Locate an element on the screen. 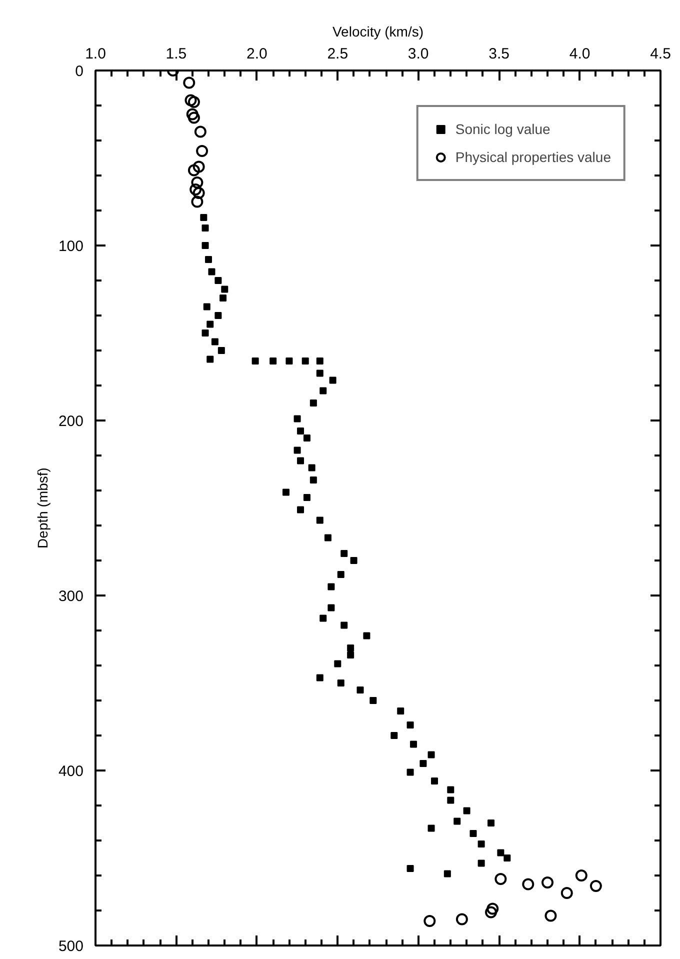 The width and height of the screenshot is (680, 959). x-tick-label: 4.0 is located at coordinates (579, 54).